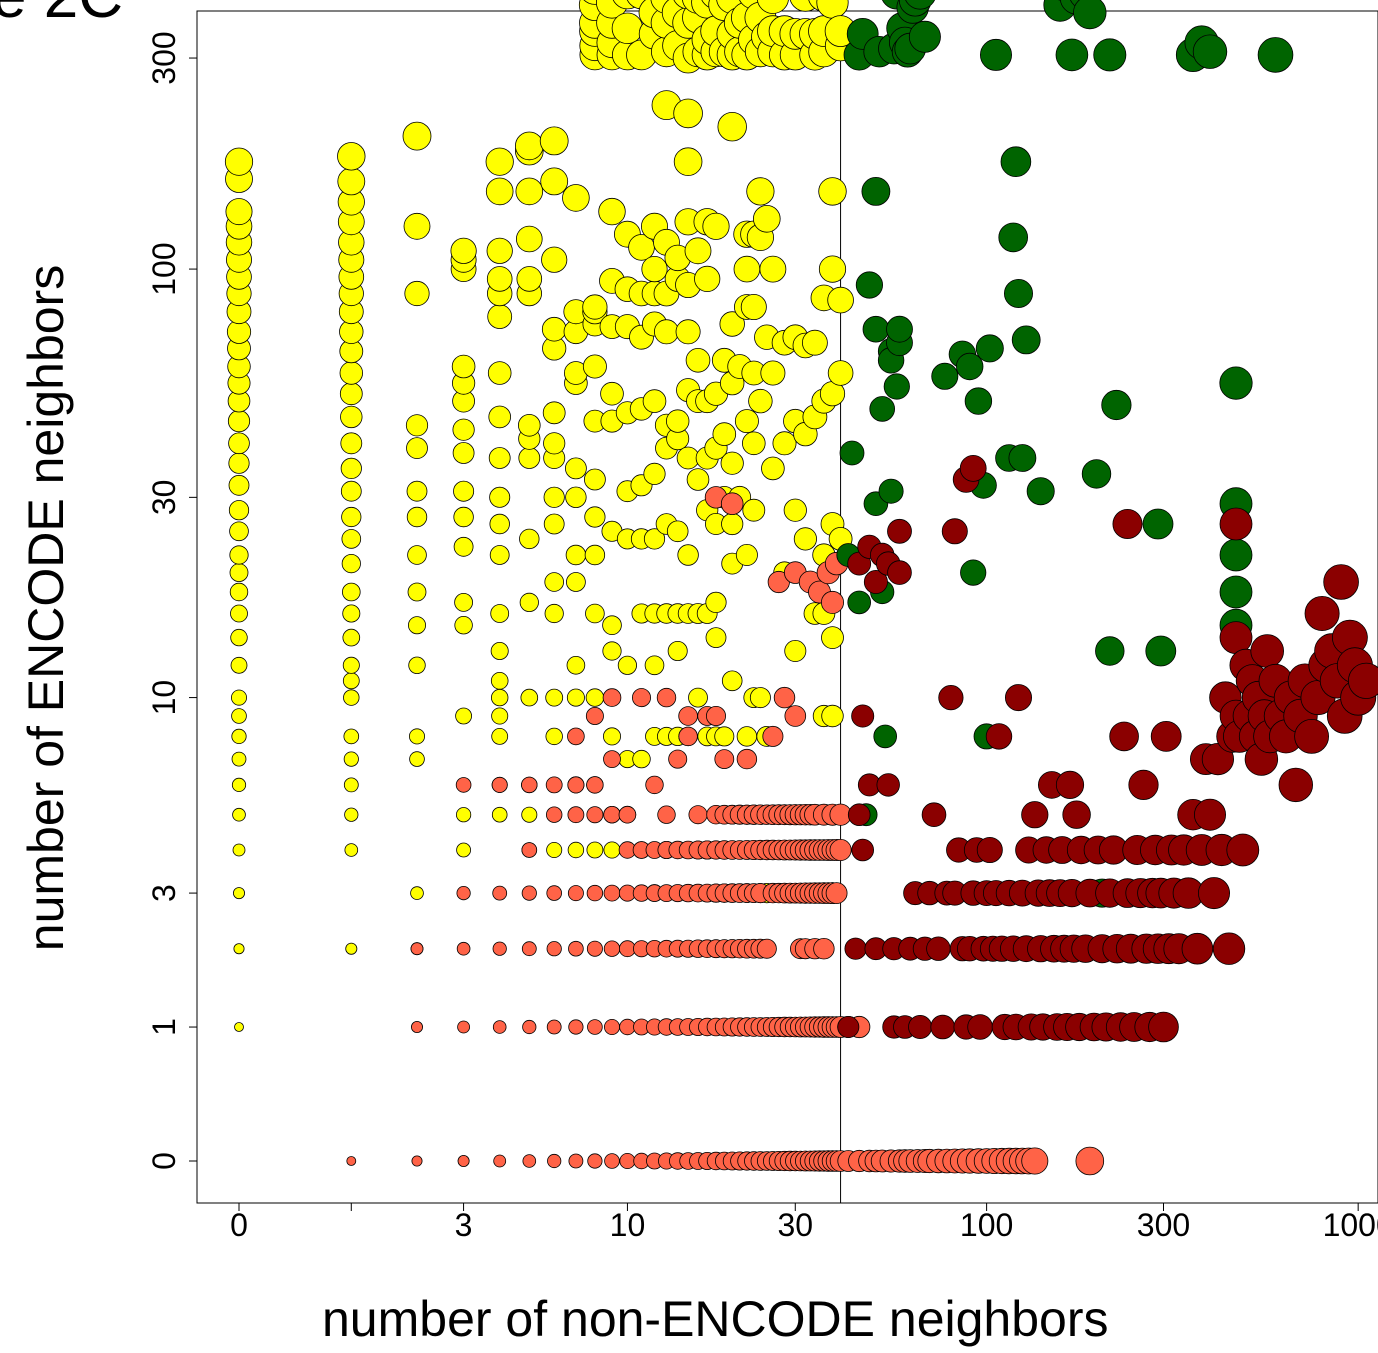 The width and height of the screenshot is (1378, 1353). I want to click on x-tick-label: 0, so click(239, 1225).